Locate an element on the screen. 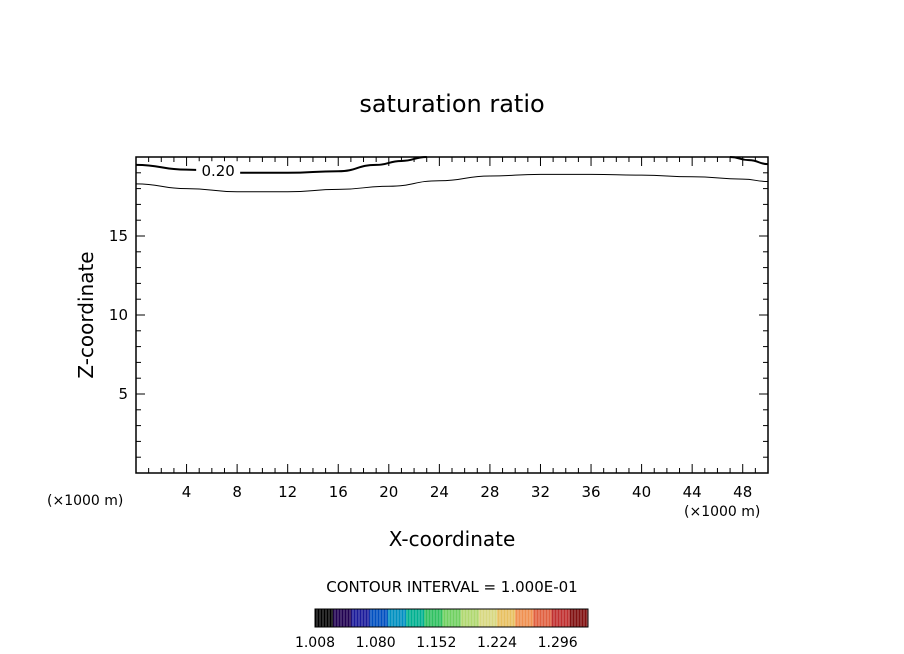 This screenshot has height=654, width=904. y-tick-label: 15 is located at coordinates (118, 236).